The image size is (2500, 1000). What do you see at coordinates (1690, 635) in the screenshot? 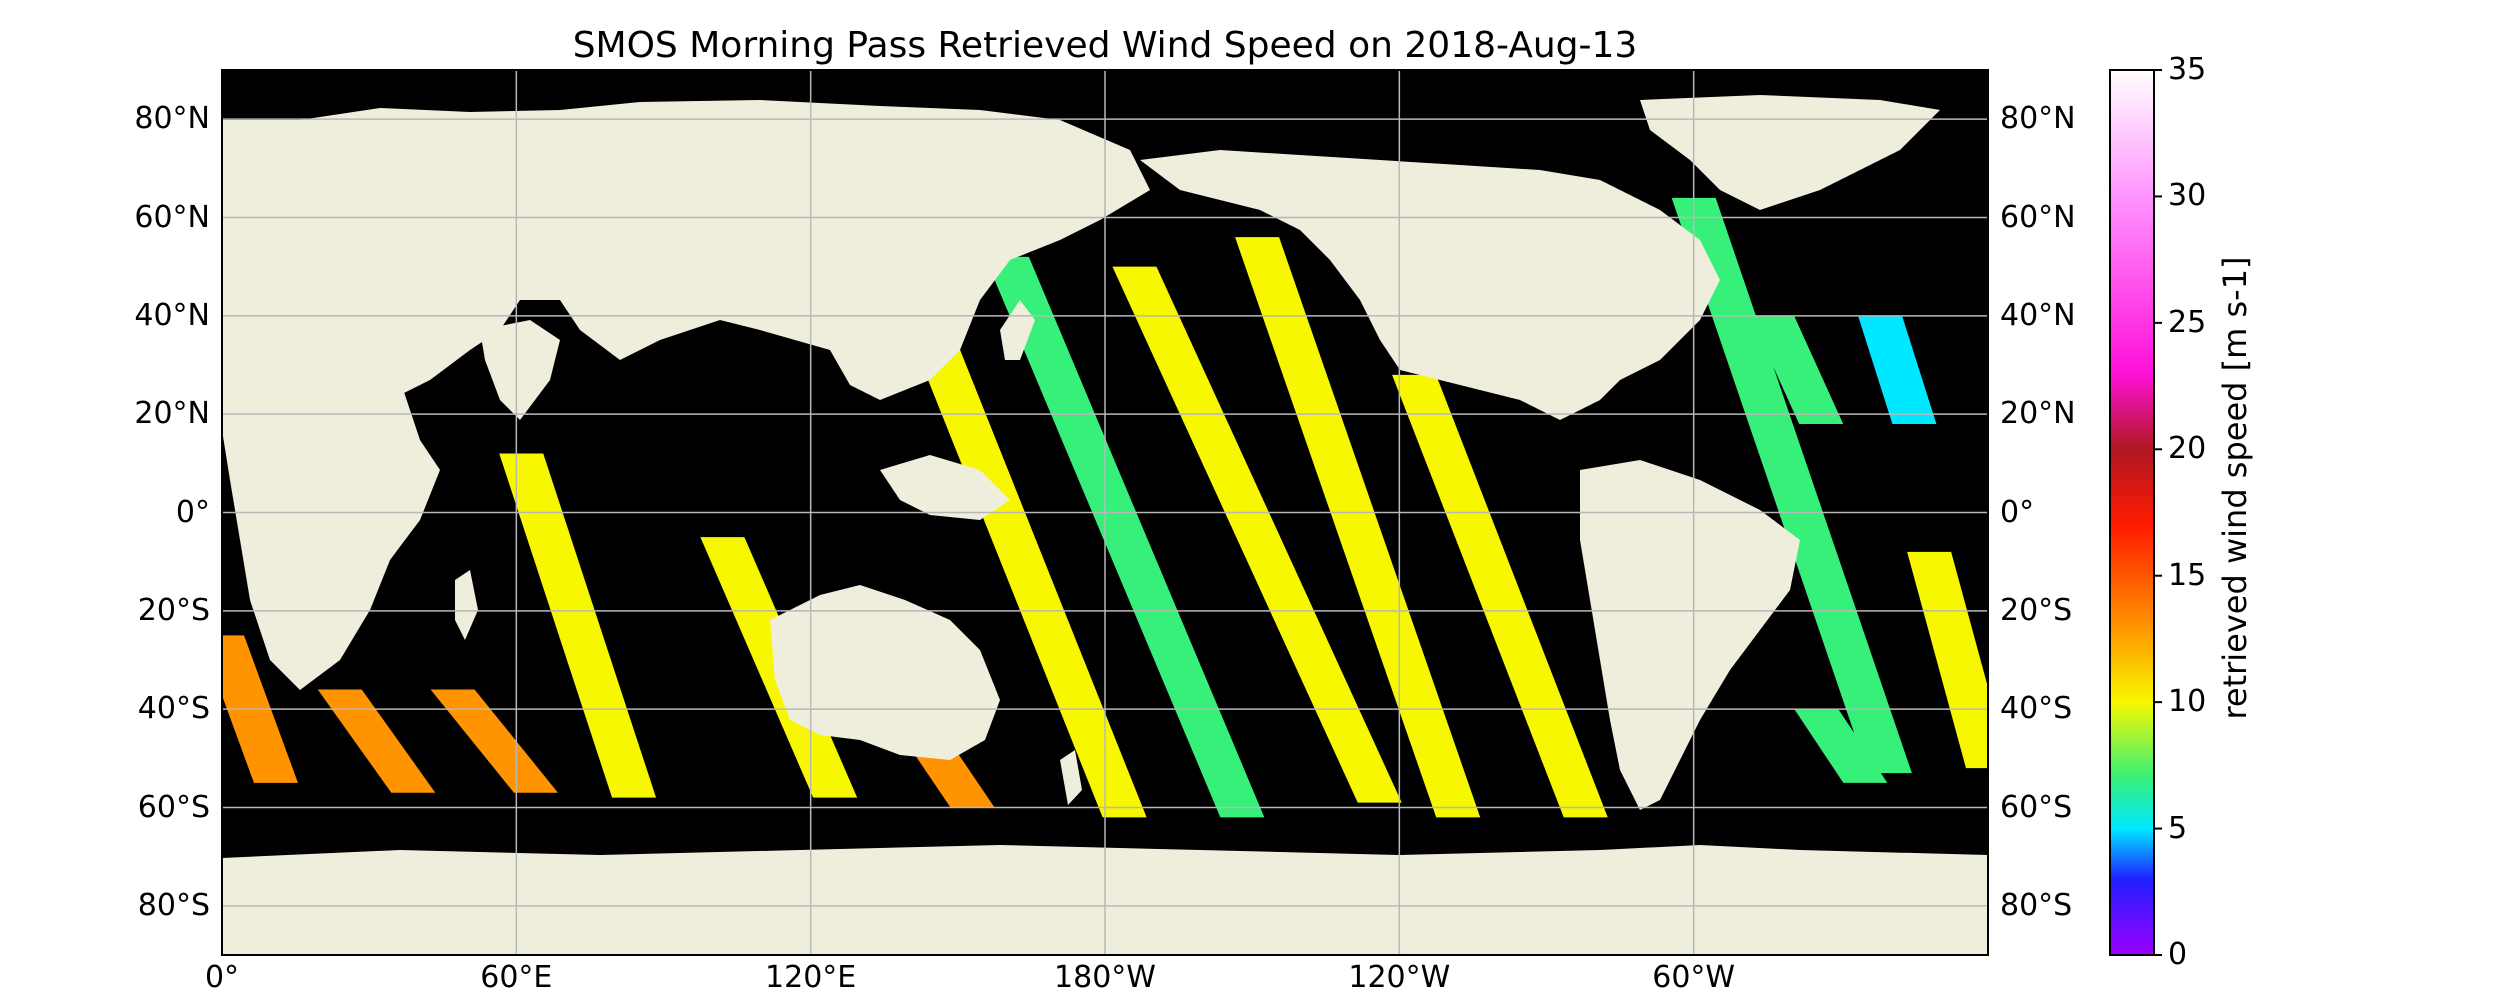
I see `land-south-america` at bounding box center [1690, 635].